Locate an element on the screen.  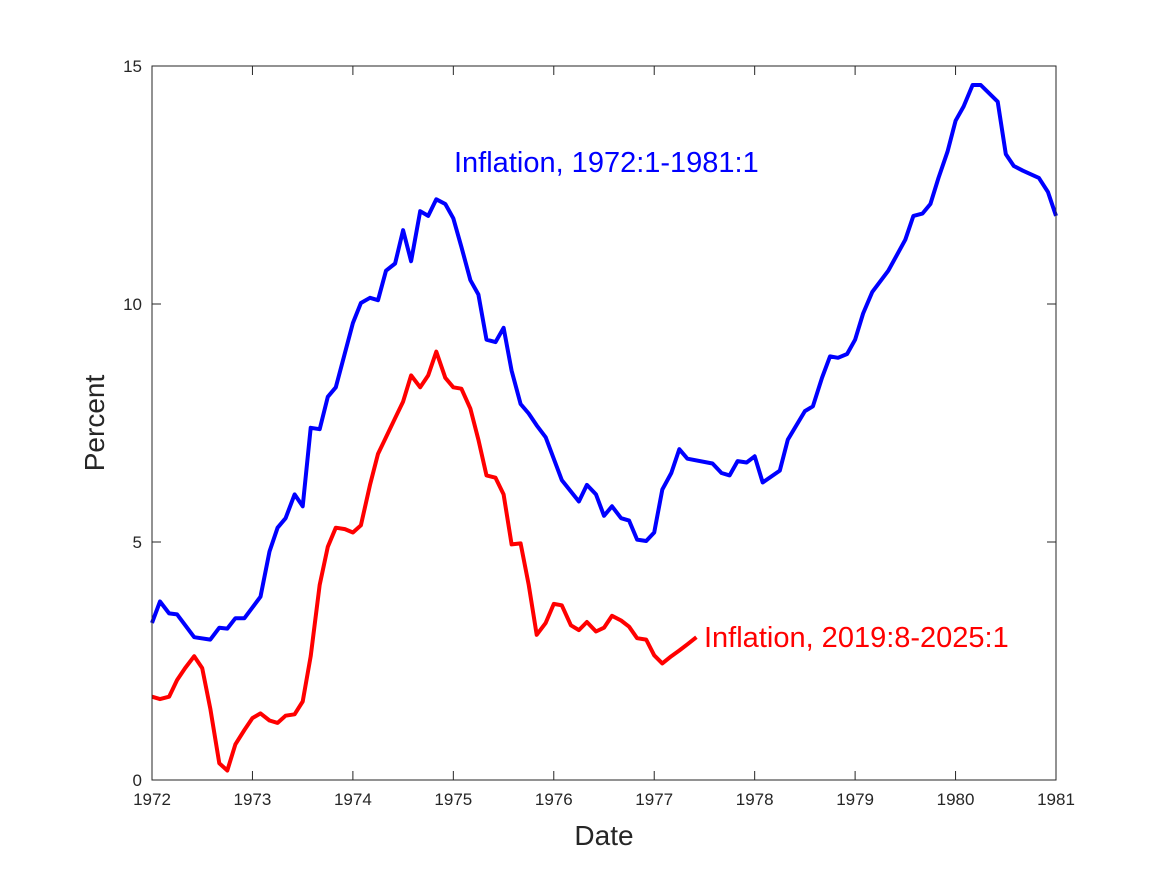
x-tick-label: 1978 is located at coordinates (755, 799).